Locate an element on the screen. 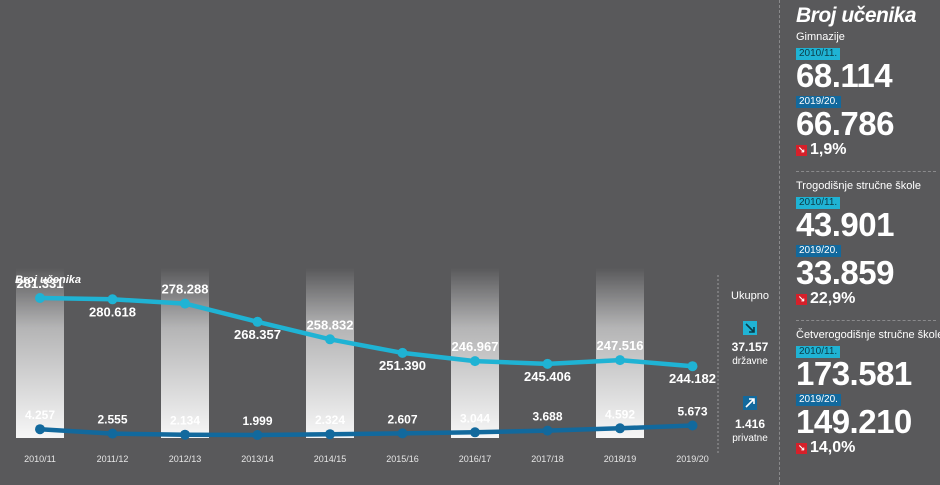  data-label: 244.182 is located at coordinates (692, 378).